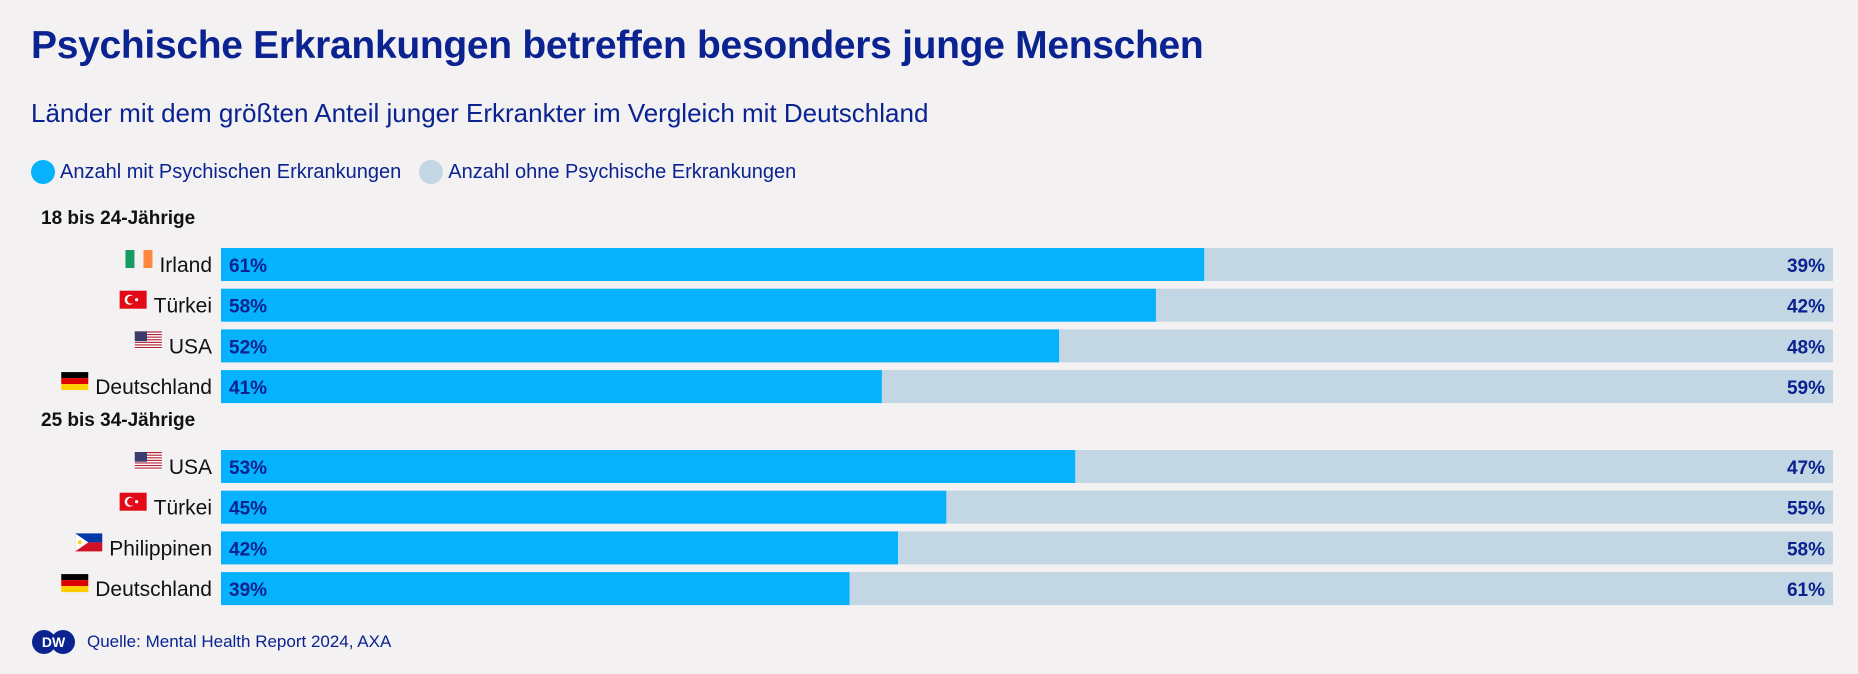  Describe the element at coordinates (248, 388) in the screenshot. I see `value-label-with: 41%` at that location.